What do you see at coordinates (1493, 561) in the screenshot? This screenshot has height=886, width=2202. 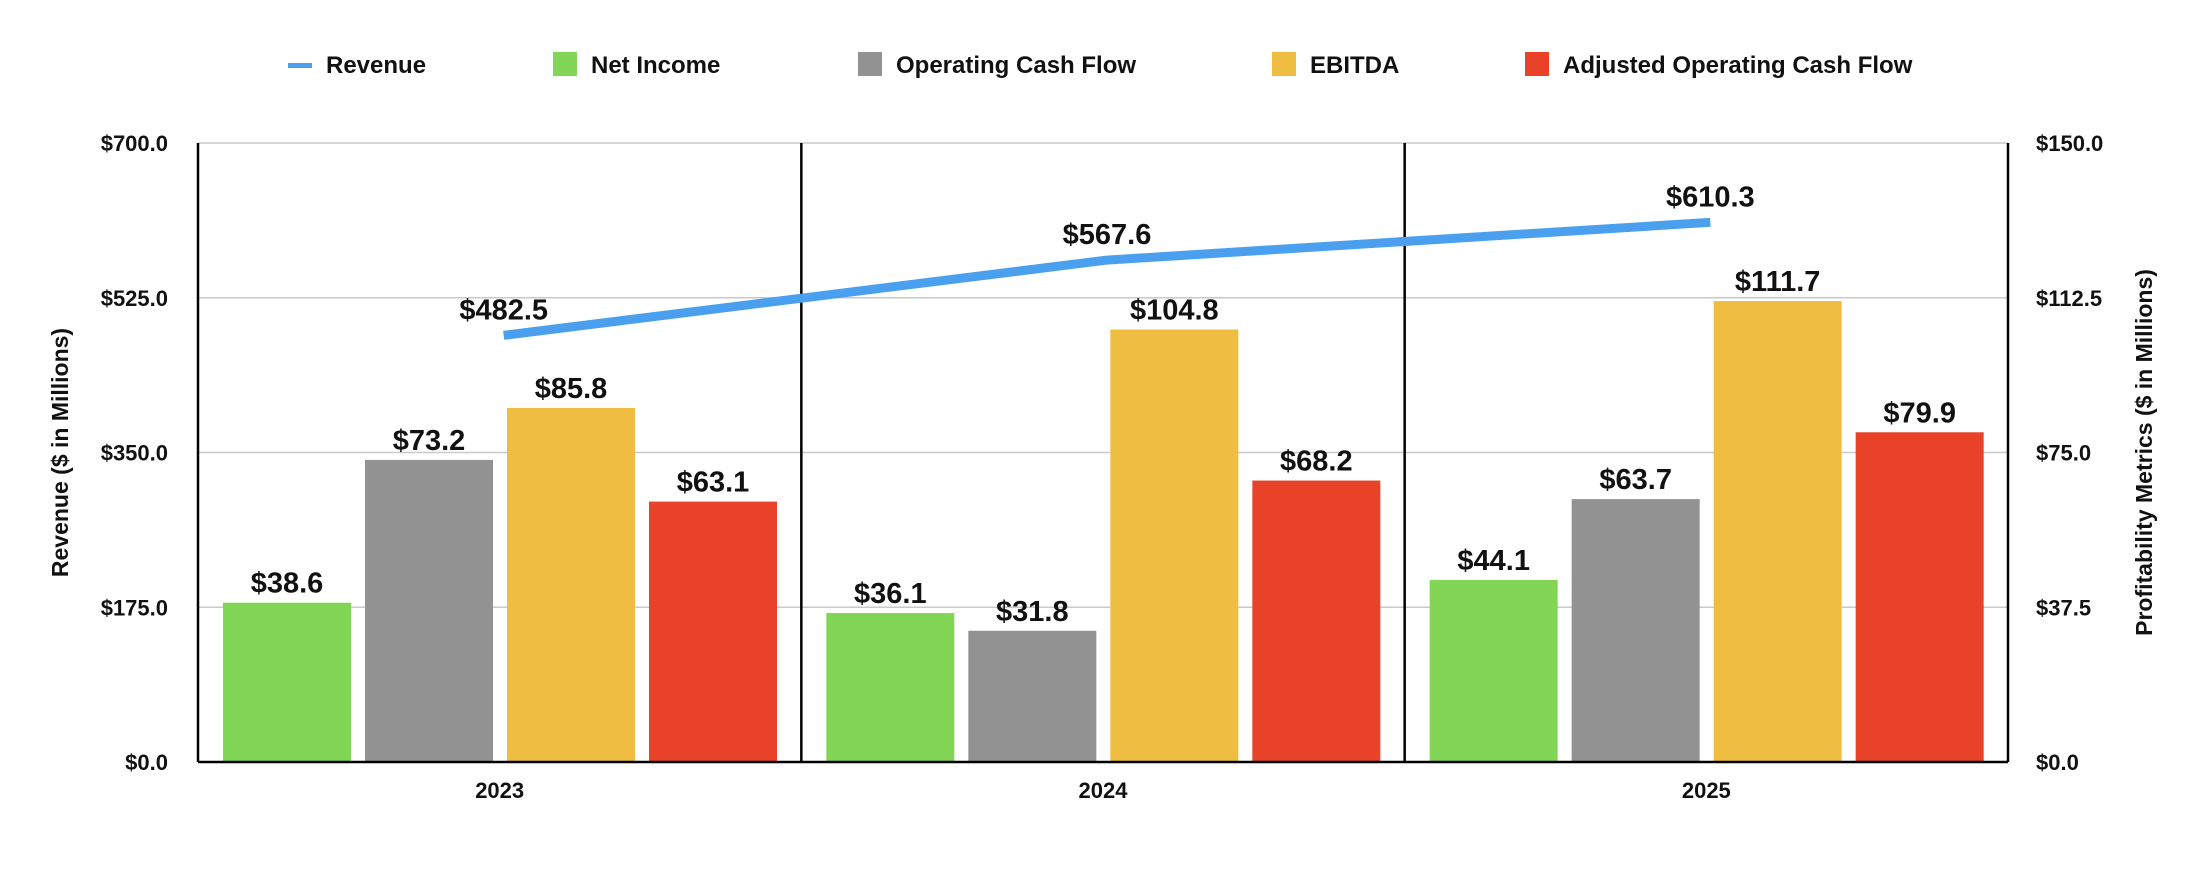 I see `data-label-net-income-2025: $44.1` at bounding box center [1493, 561].